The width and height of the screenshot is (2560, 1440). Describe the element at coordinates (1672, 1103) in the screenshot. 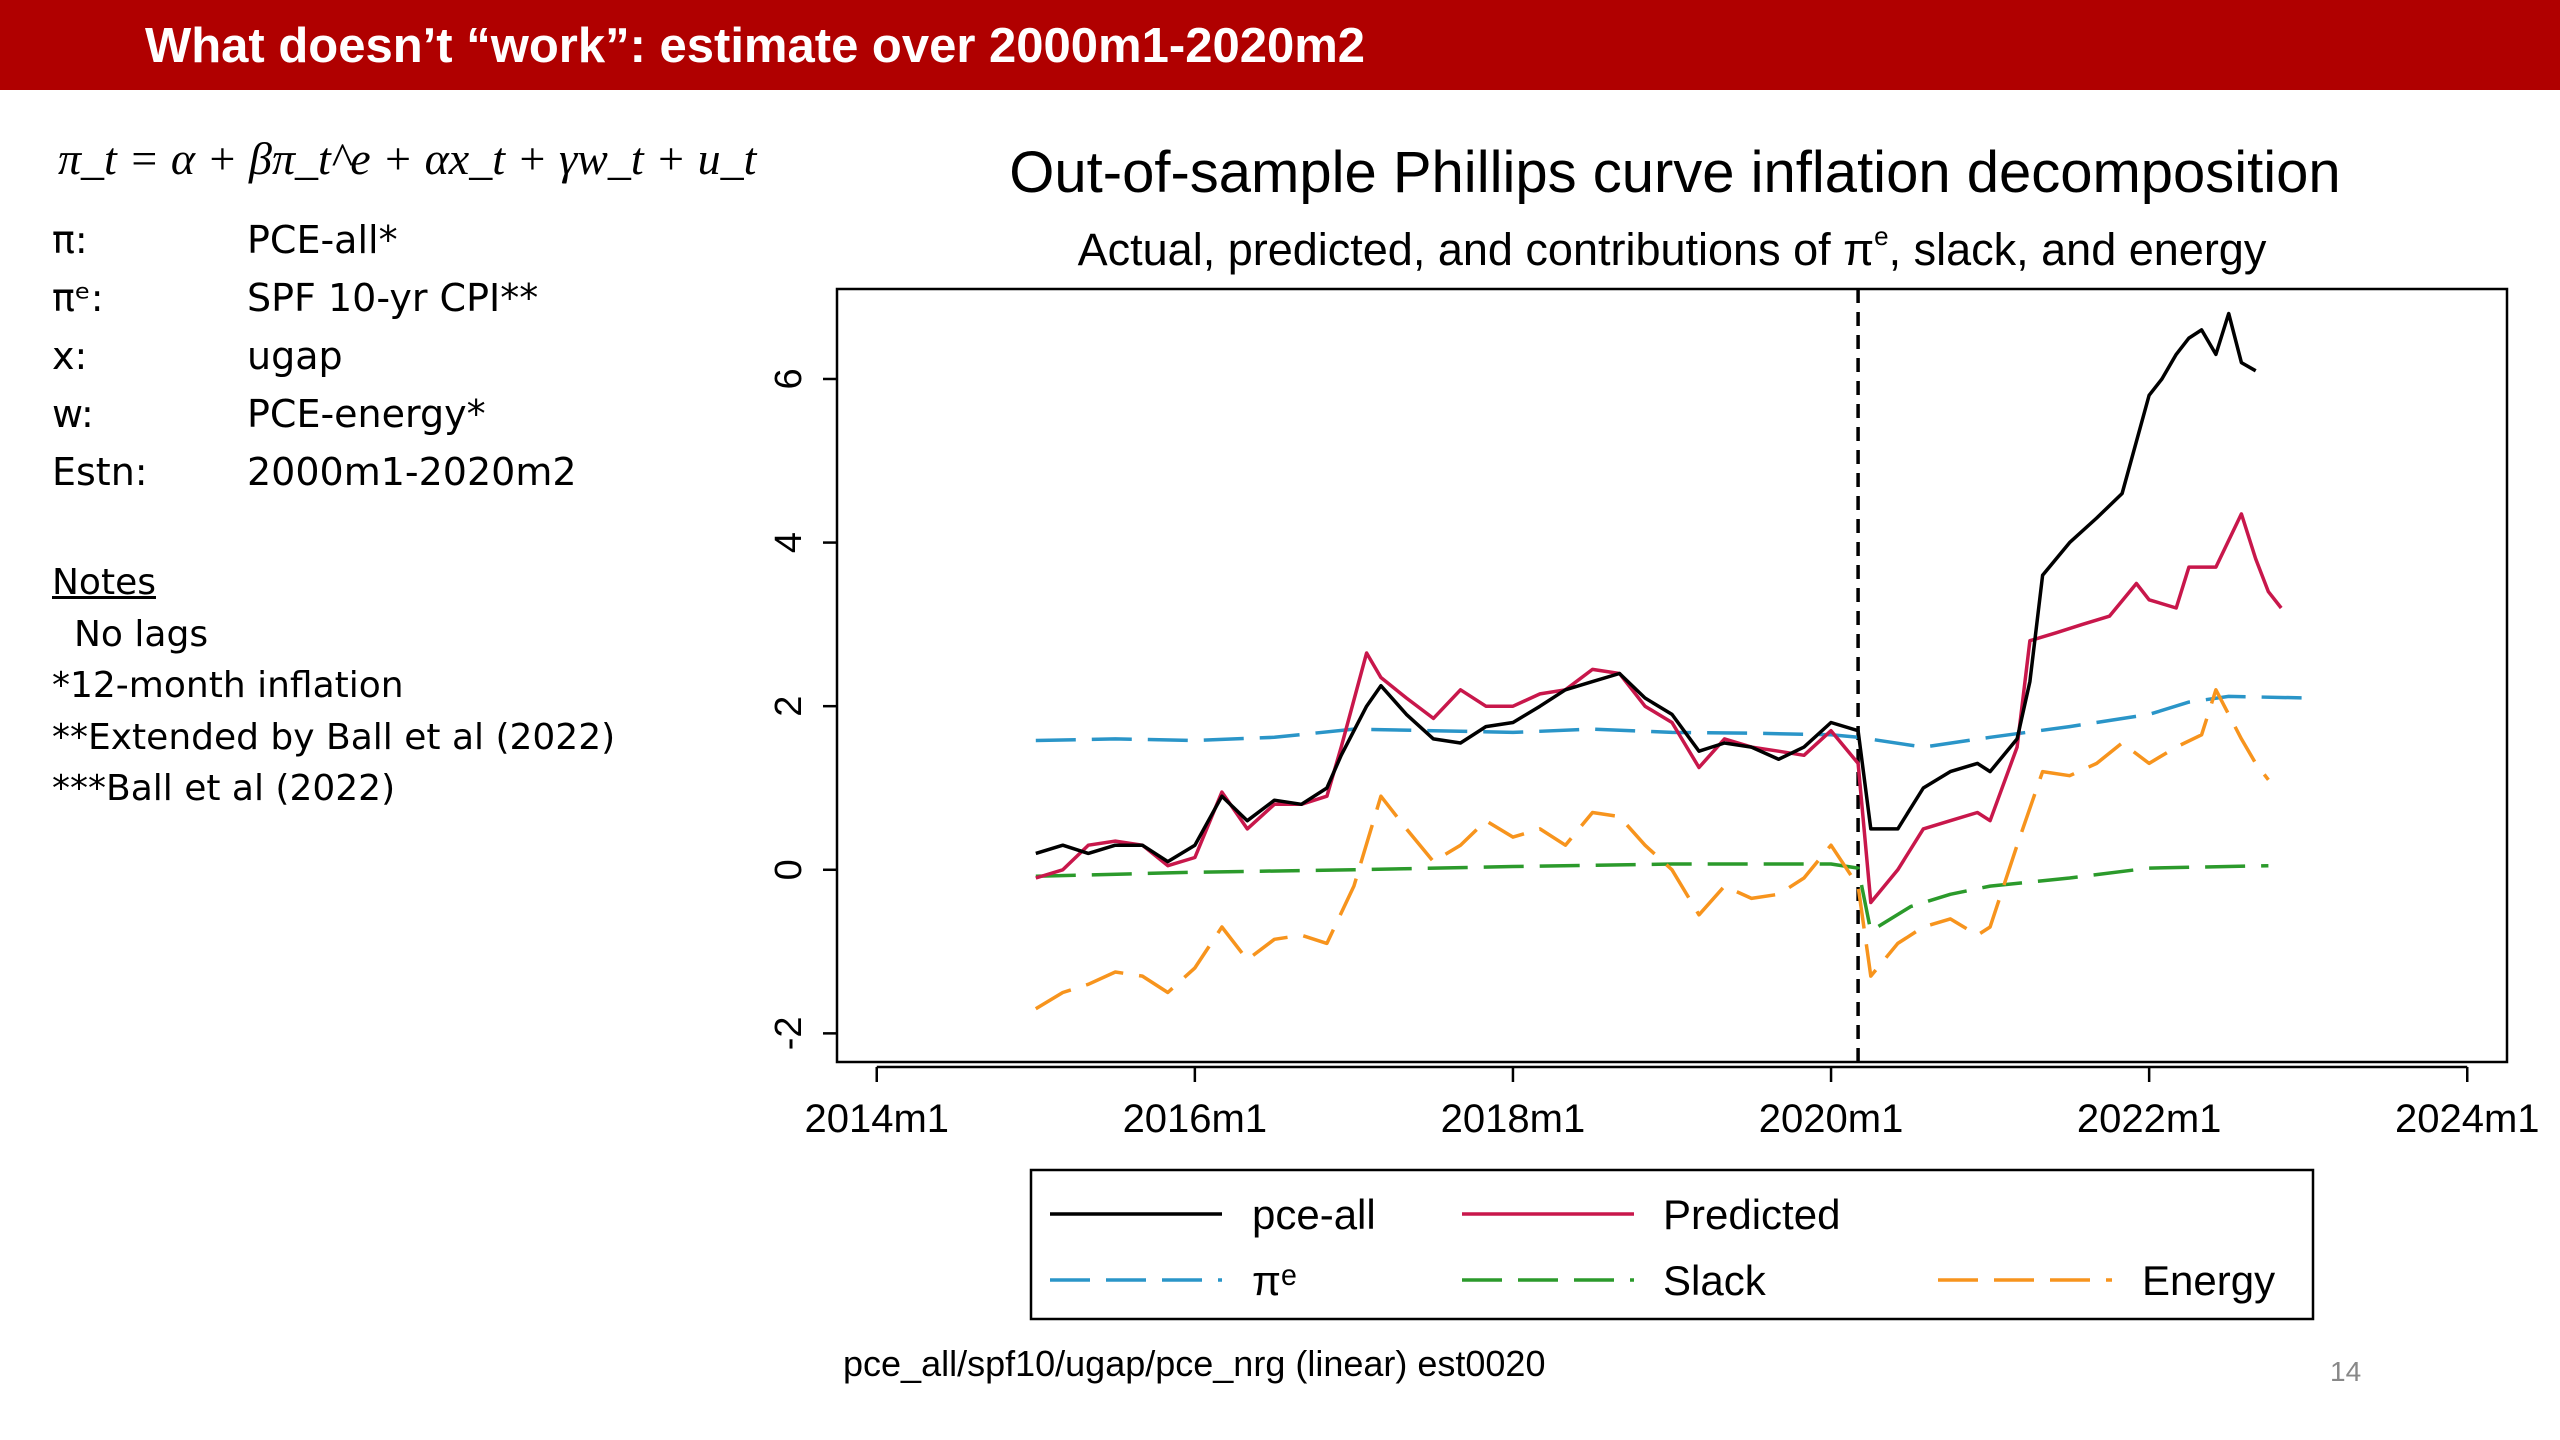

I see `x-axis: 2014m1 2016m1 2018m1 2020m1 2022m1 2024m1` at that location.